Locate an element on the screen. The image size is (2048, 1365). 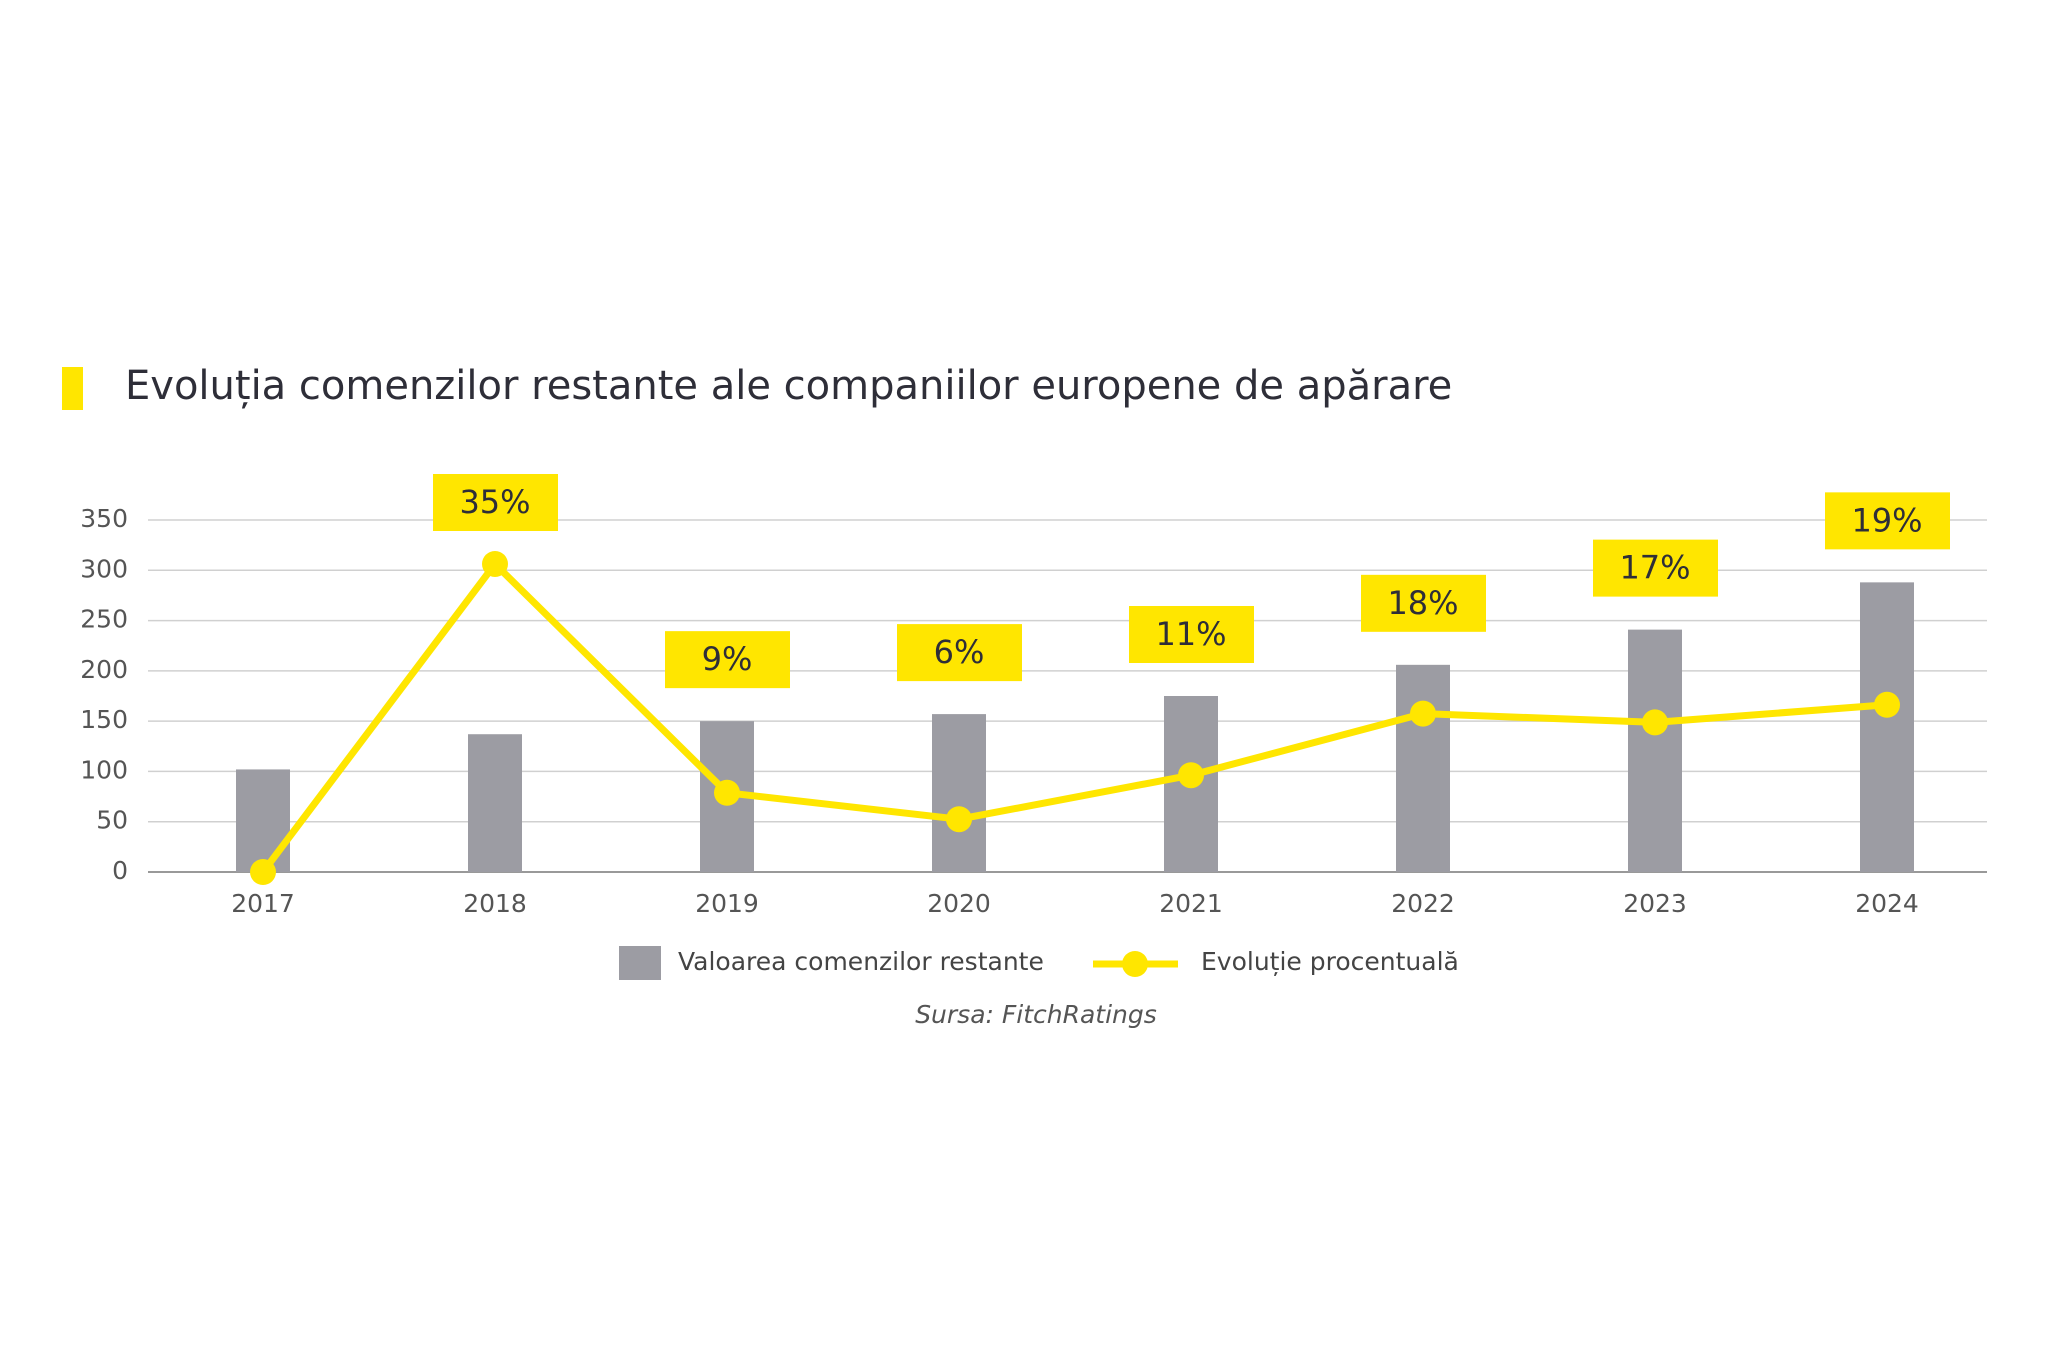
legend-label: Valoarea comenzilor restante is located at coordinates (861, 961).